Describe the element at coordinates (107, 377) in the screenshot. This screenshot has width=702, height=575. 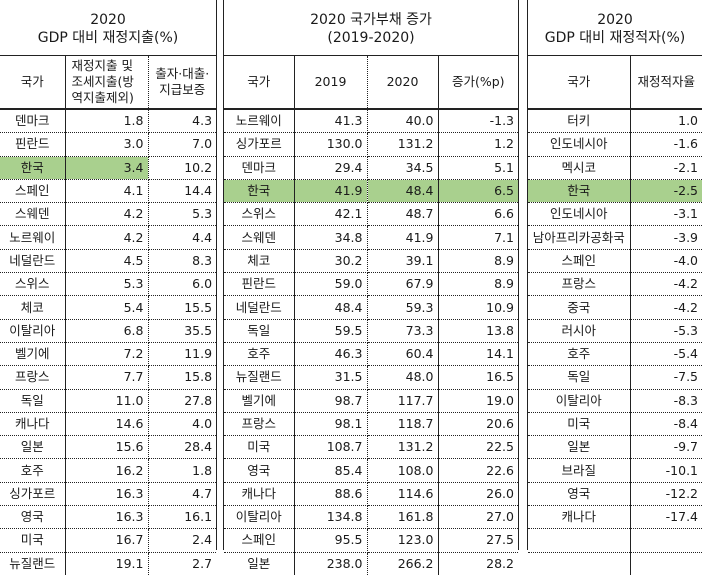
I see `fiscal-spending-cell: 7.7` at that location.